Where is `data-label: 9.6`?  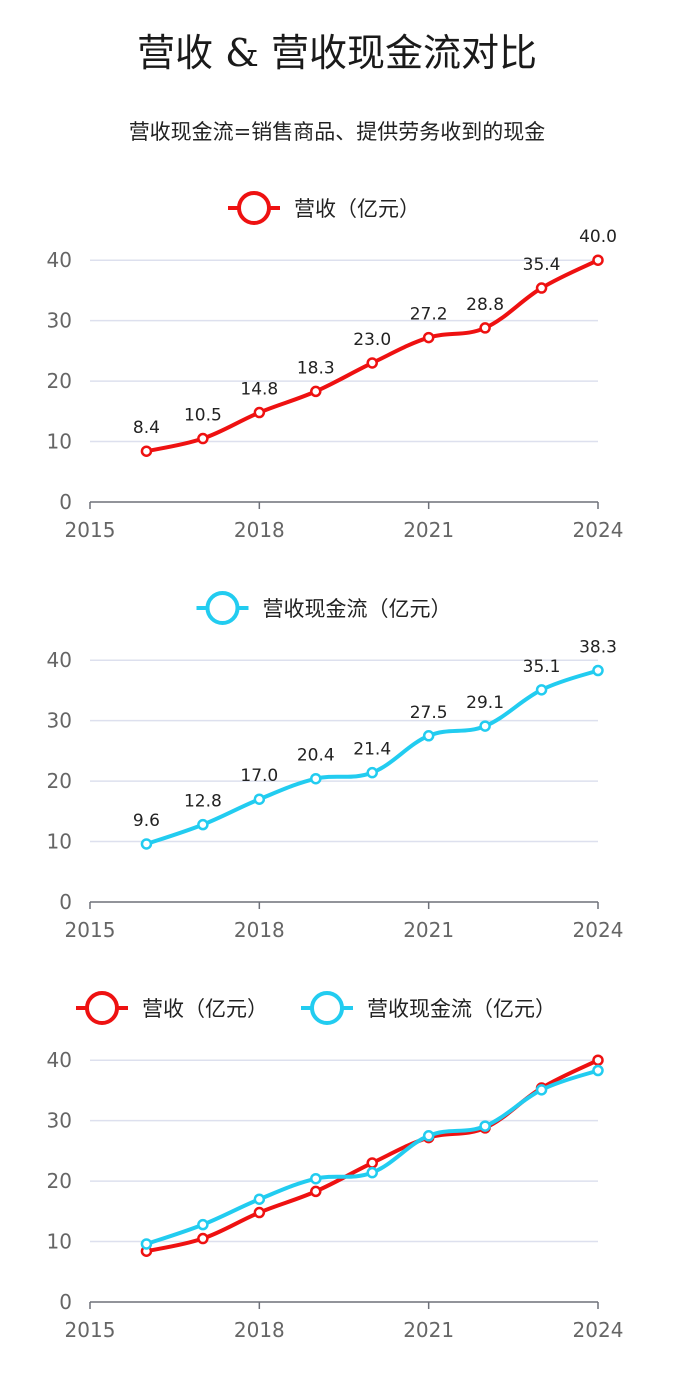
data-label: 9.6 is located at coordinates (146, 821).